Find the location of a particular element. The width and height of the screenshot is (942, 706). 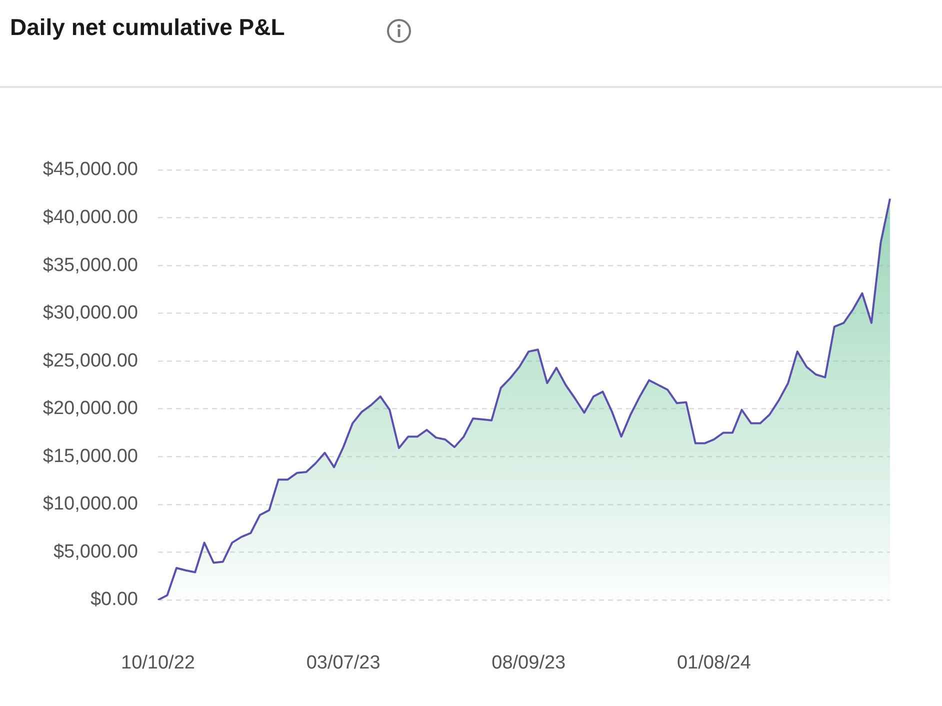

y-tick-label: $45,000.00 is located at coordinates (90, 169).